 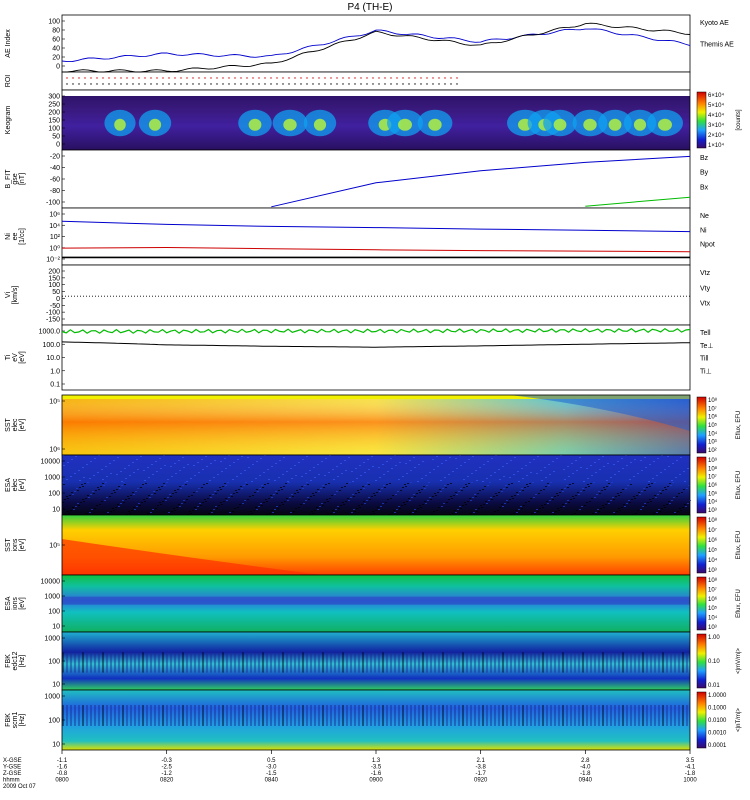 I want to click on y-tick-label: 10⁰, so click(x=54, y=248).